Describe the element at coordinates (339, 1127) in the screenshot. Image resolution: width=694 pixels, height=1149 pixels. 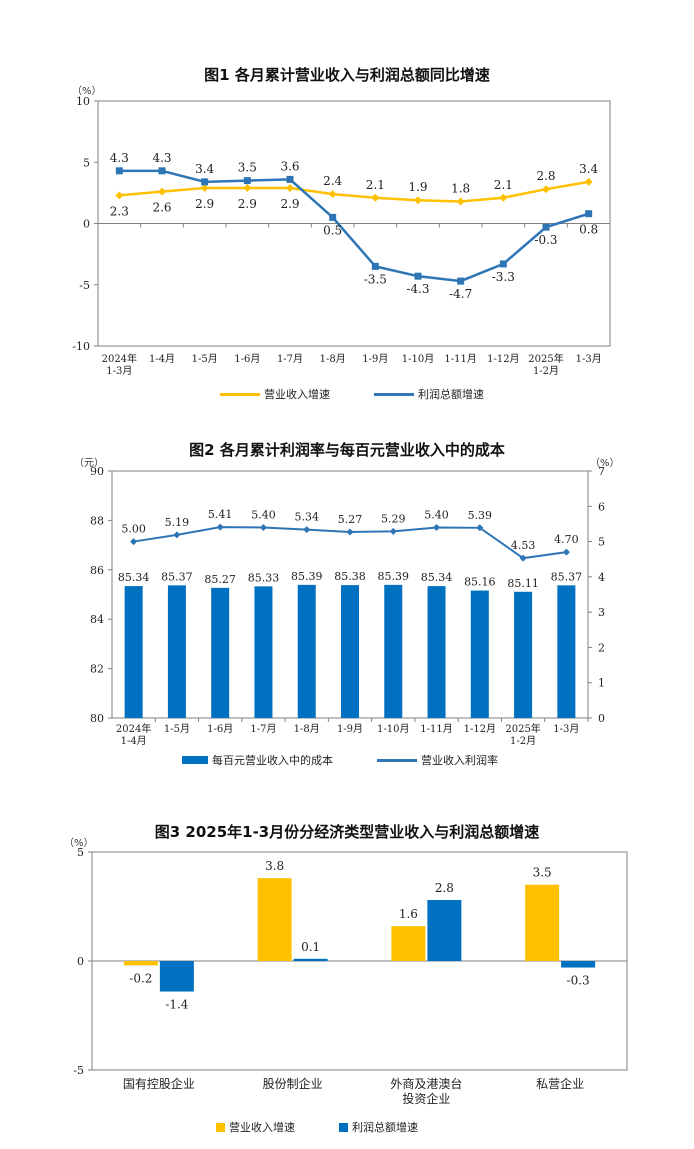
I see `chart-3-legend: 营业收入增速 利润总额增速` at that location.